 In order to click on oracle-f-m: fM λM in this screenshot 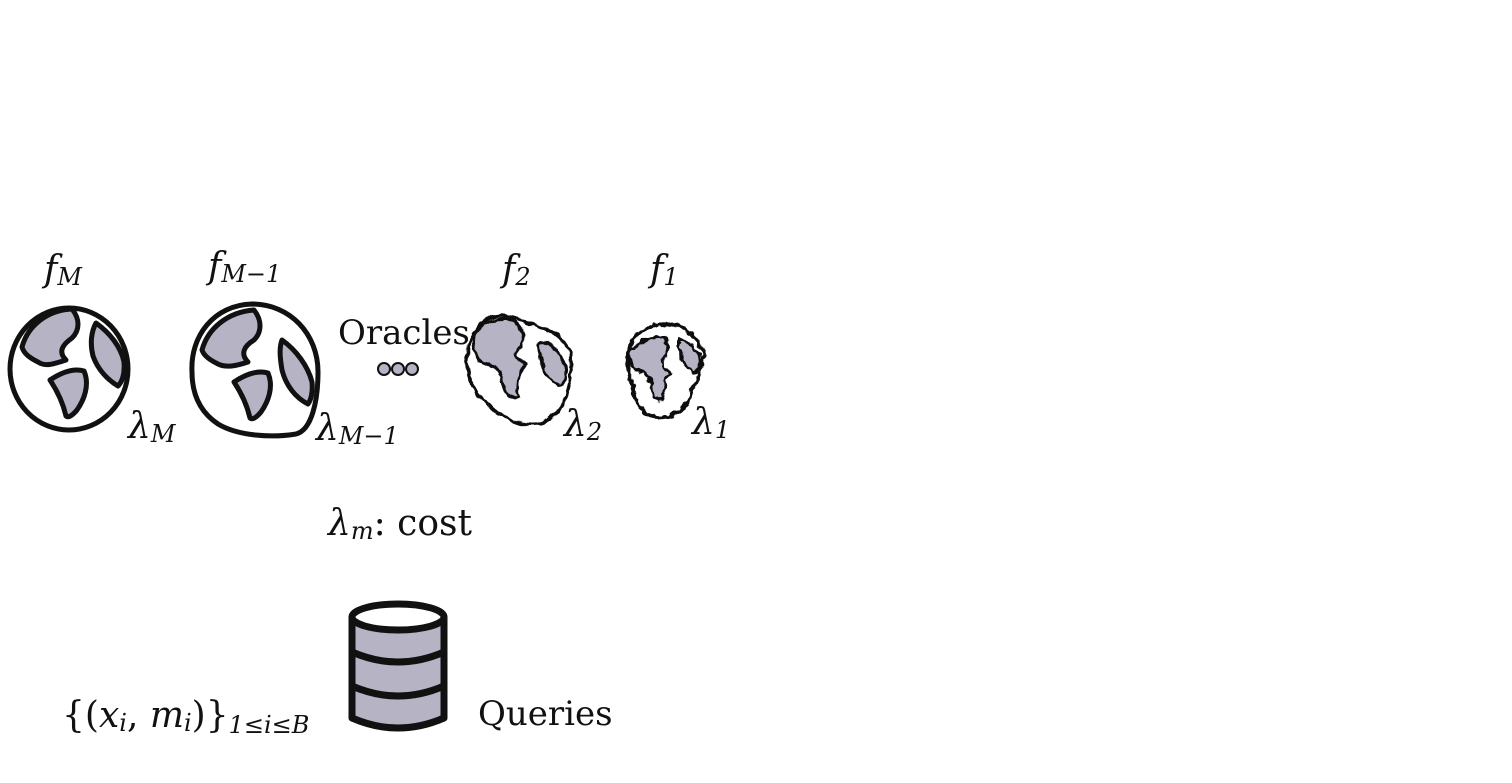, I will do `click(92, 348)`.